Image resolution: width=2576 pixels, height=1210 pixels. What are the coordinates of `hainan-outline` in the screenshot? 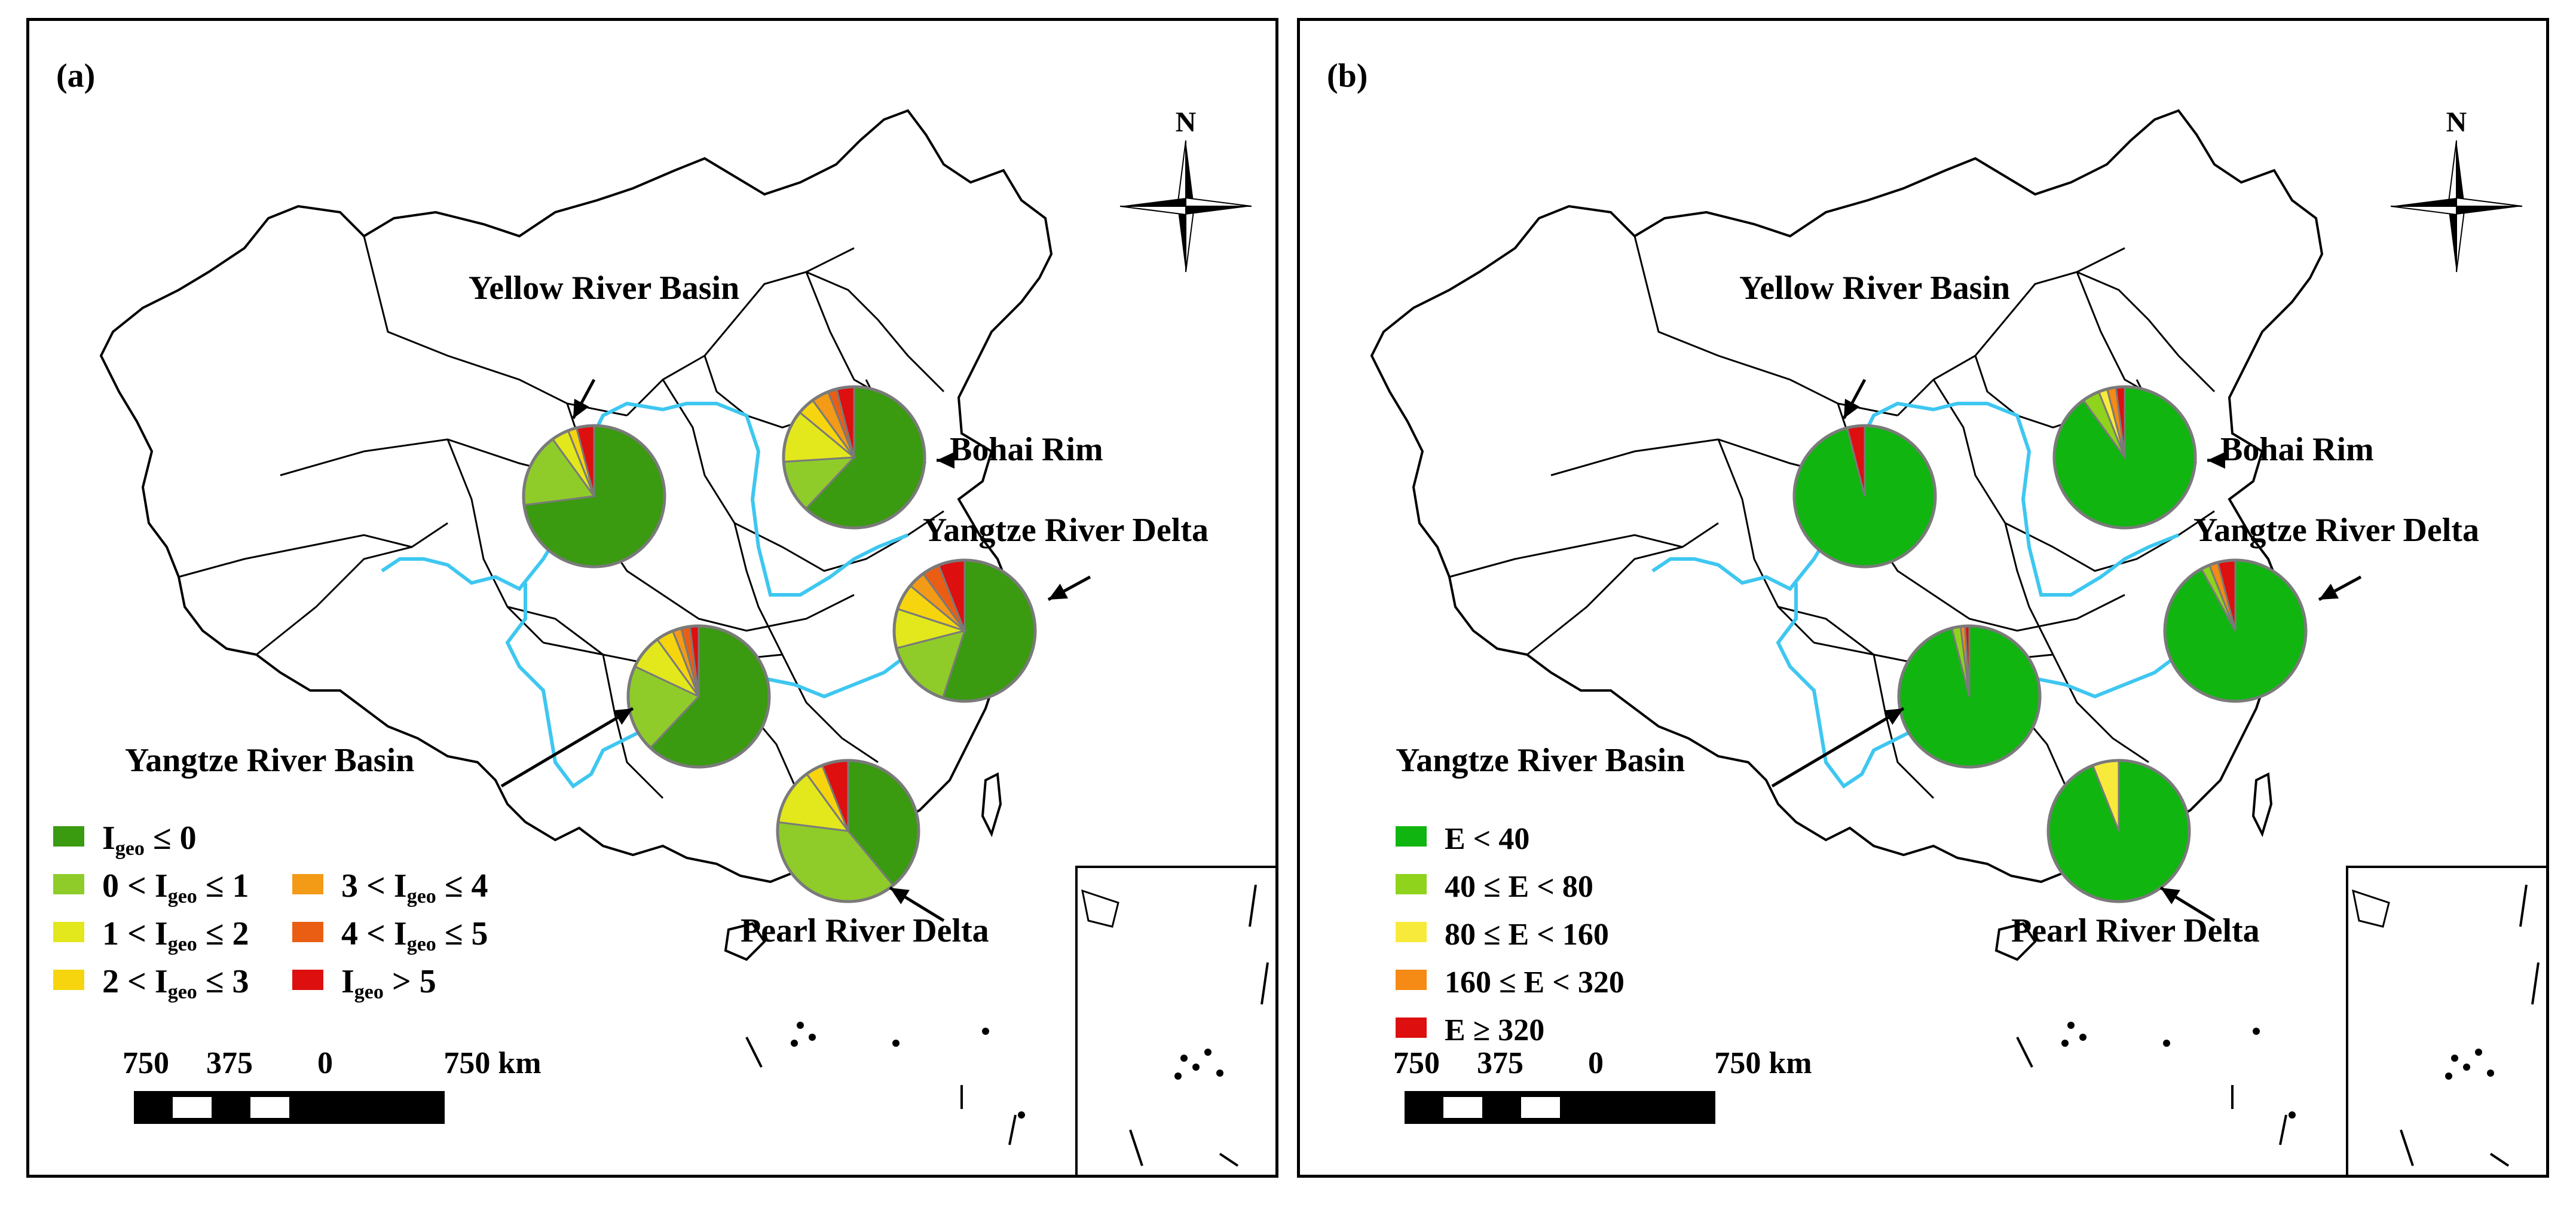 It's located at (2015, 941).